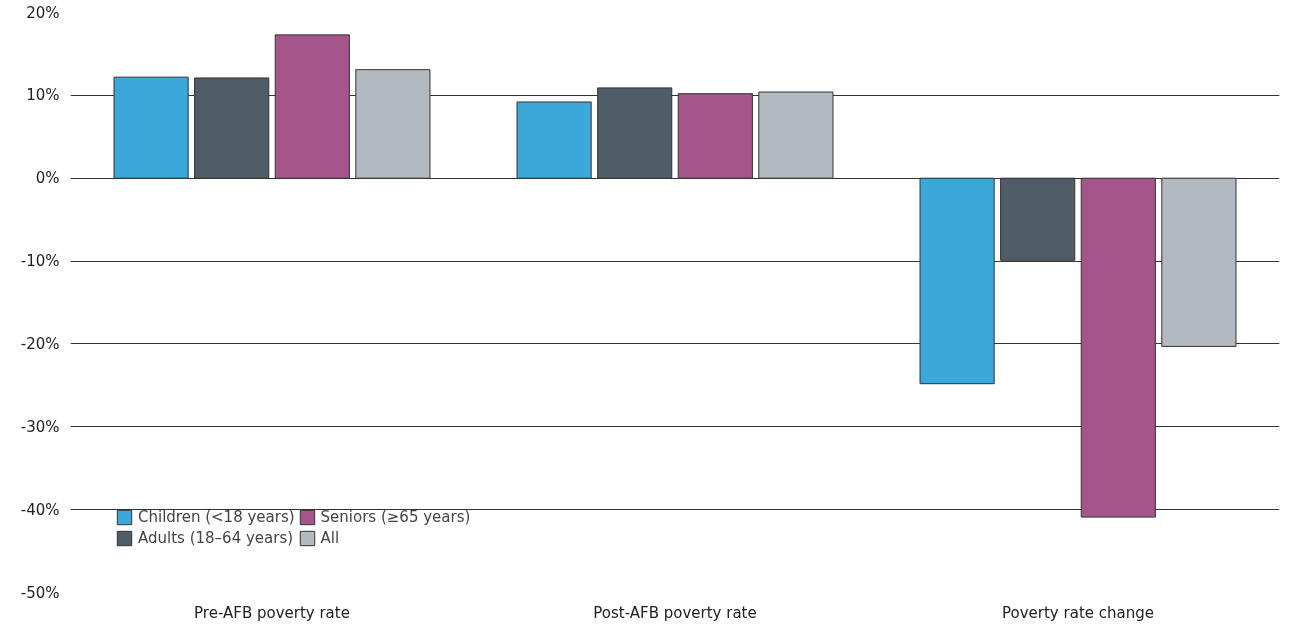 Image resolution: width=1289 pixels, height=624 pixels. Describe the element at coordinates (40, 592) in the screenshot. I see `y-tick-label: -50%` at that location.